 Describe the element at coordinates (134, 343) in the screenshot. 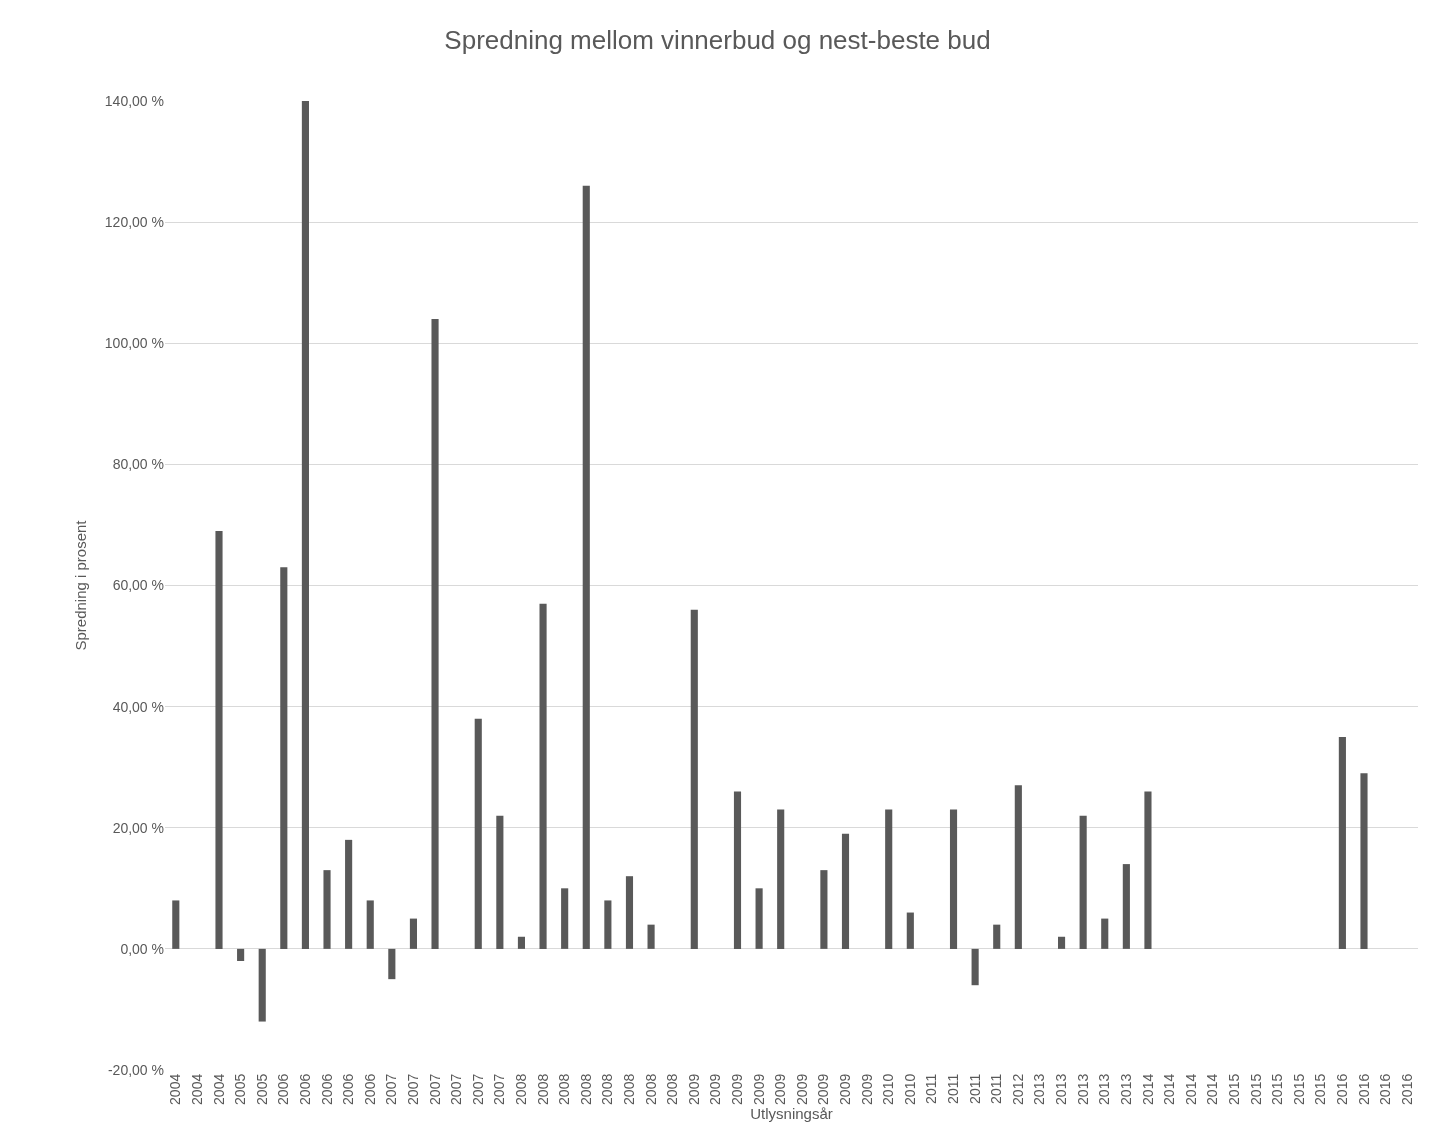

I see `y-tick-label: 100,00 %` at that location.